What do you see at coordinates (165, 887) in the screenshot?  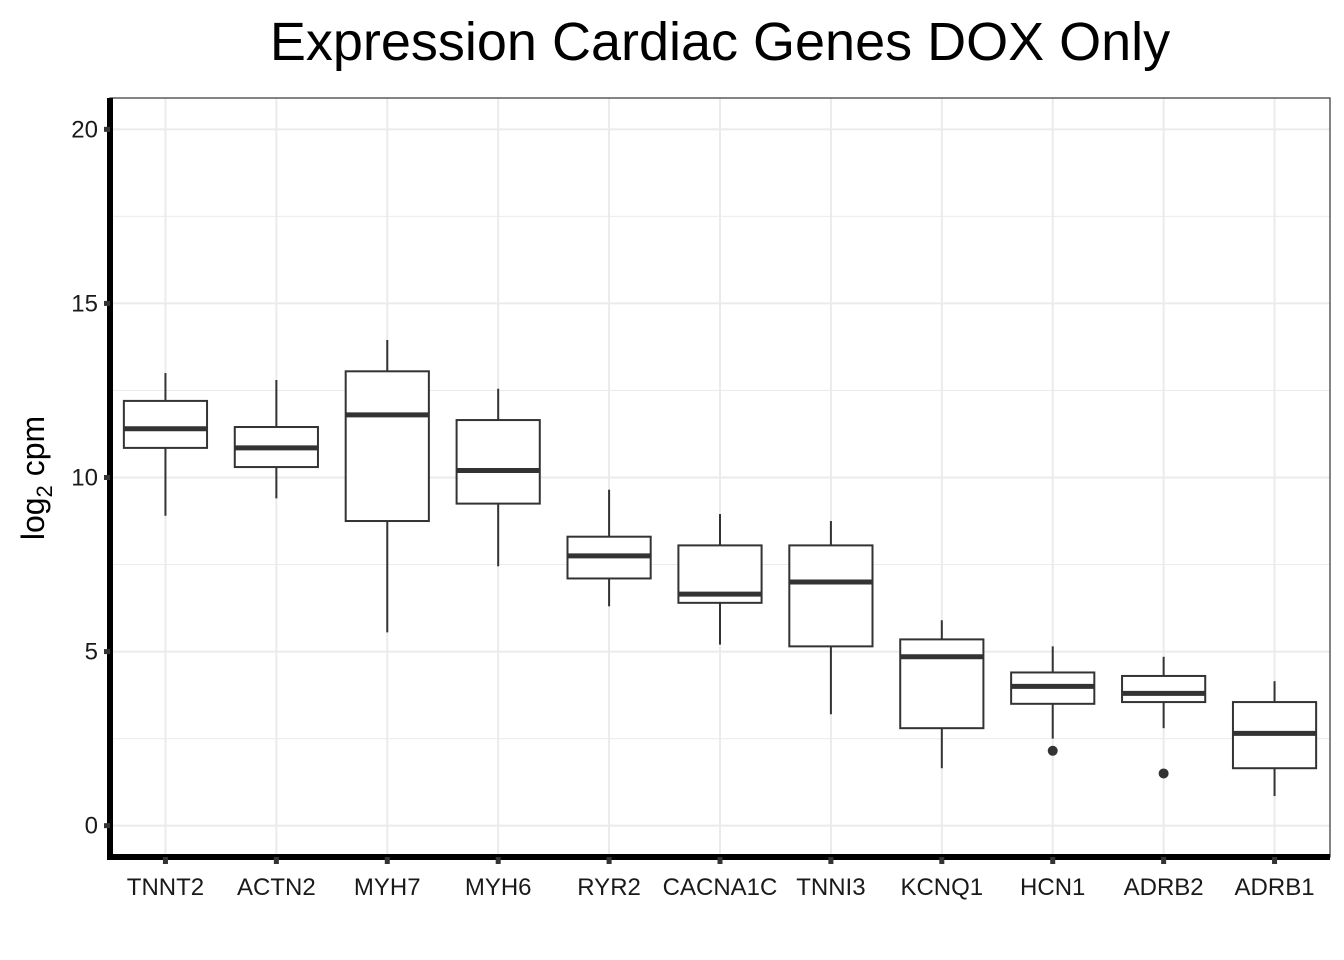 I see `x-tick-label: TNNT2` at bounding box center [165, 887].